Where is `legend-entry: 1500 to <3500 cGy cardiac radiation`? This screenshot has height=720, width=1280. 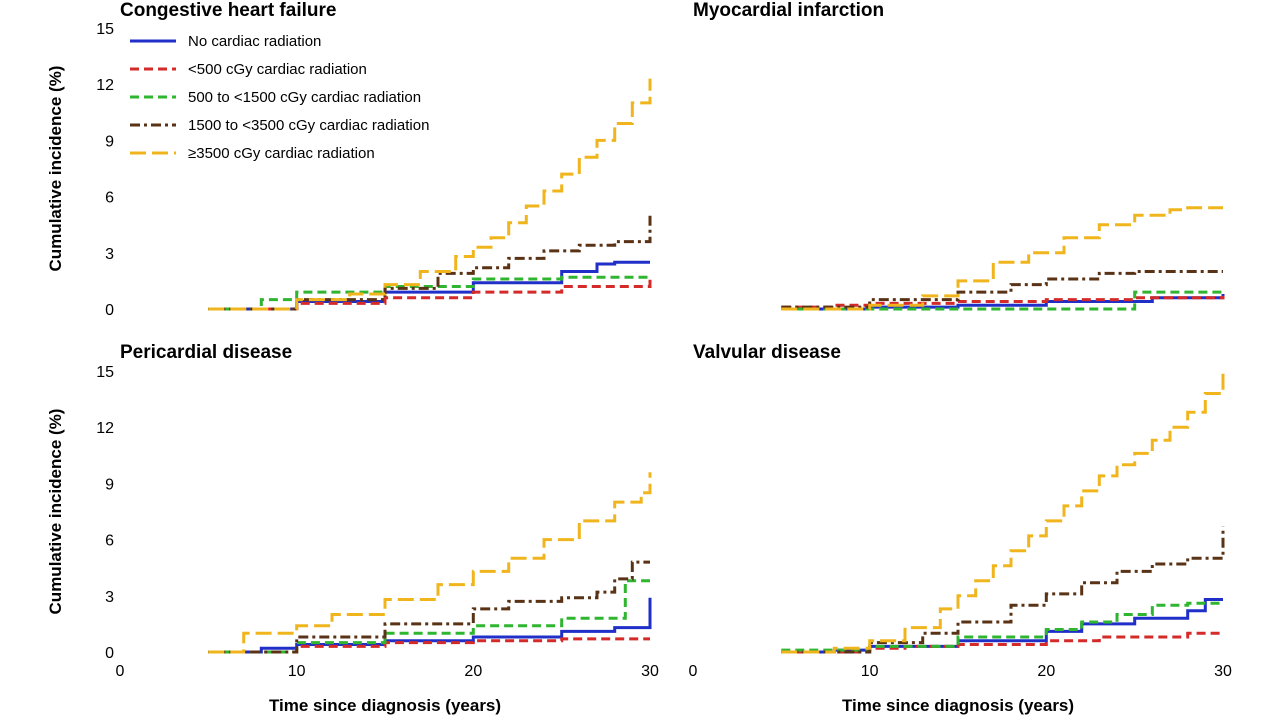
legend-entry: 1500 to <3500 cGy cardiac radiation is located at coordinates (279, 125).